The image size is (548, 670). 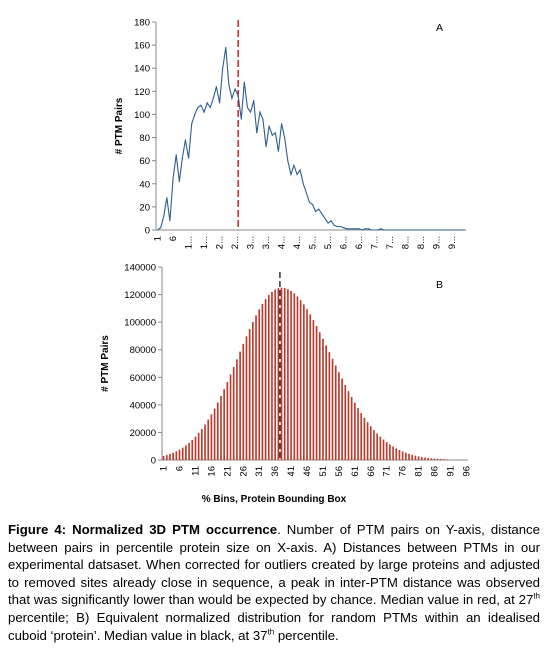 What do you see at coordinates (119, 125) in the screenshot?
I see `y-axis-title-a: # PTM Pairs` at bounding box center [119, 125].